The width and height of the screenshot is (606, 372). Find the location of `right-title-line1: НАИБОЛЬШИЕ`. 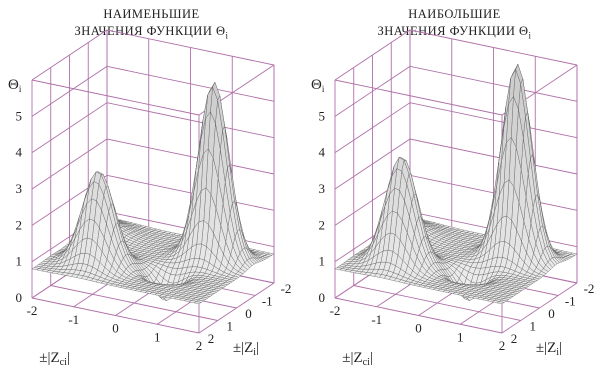

right-title-line1: НАИБОЛЬШИЕ is located at coordinates (454, 14).